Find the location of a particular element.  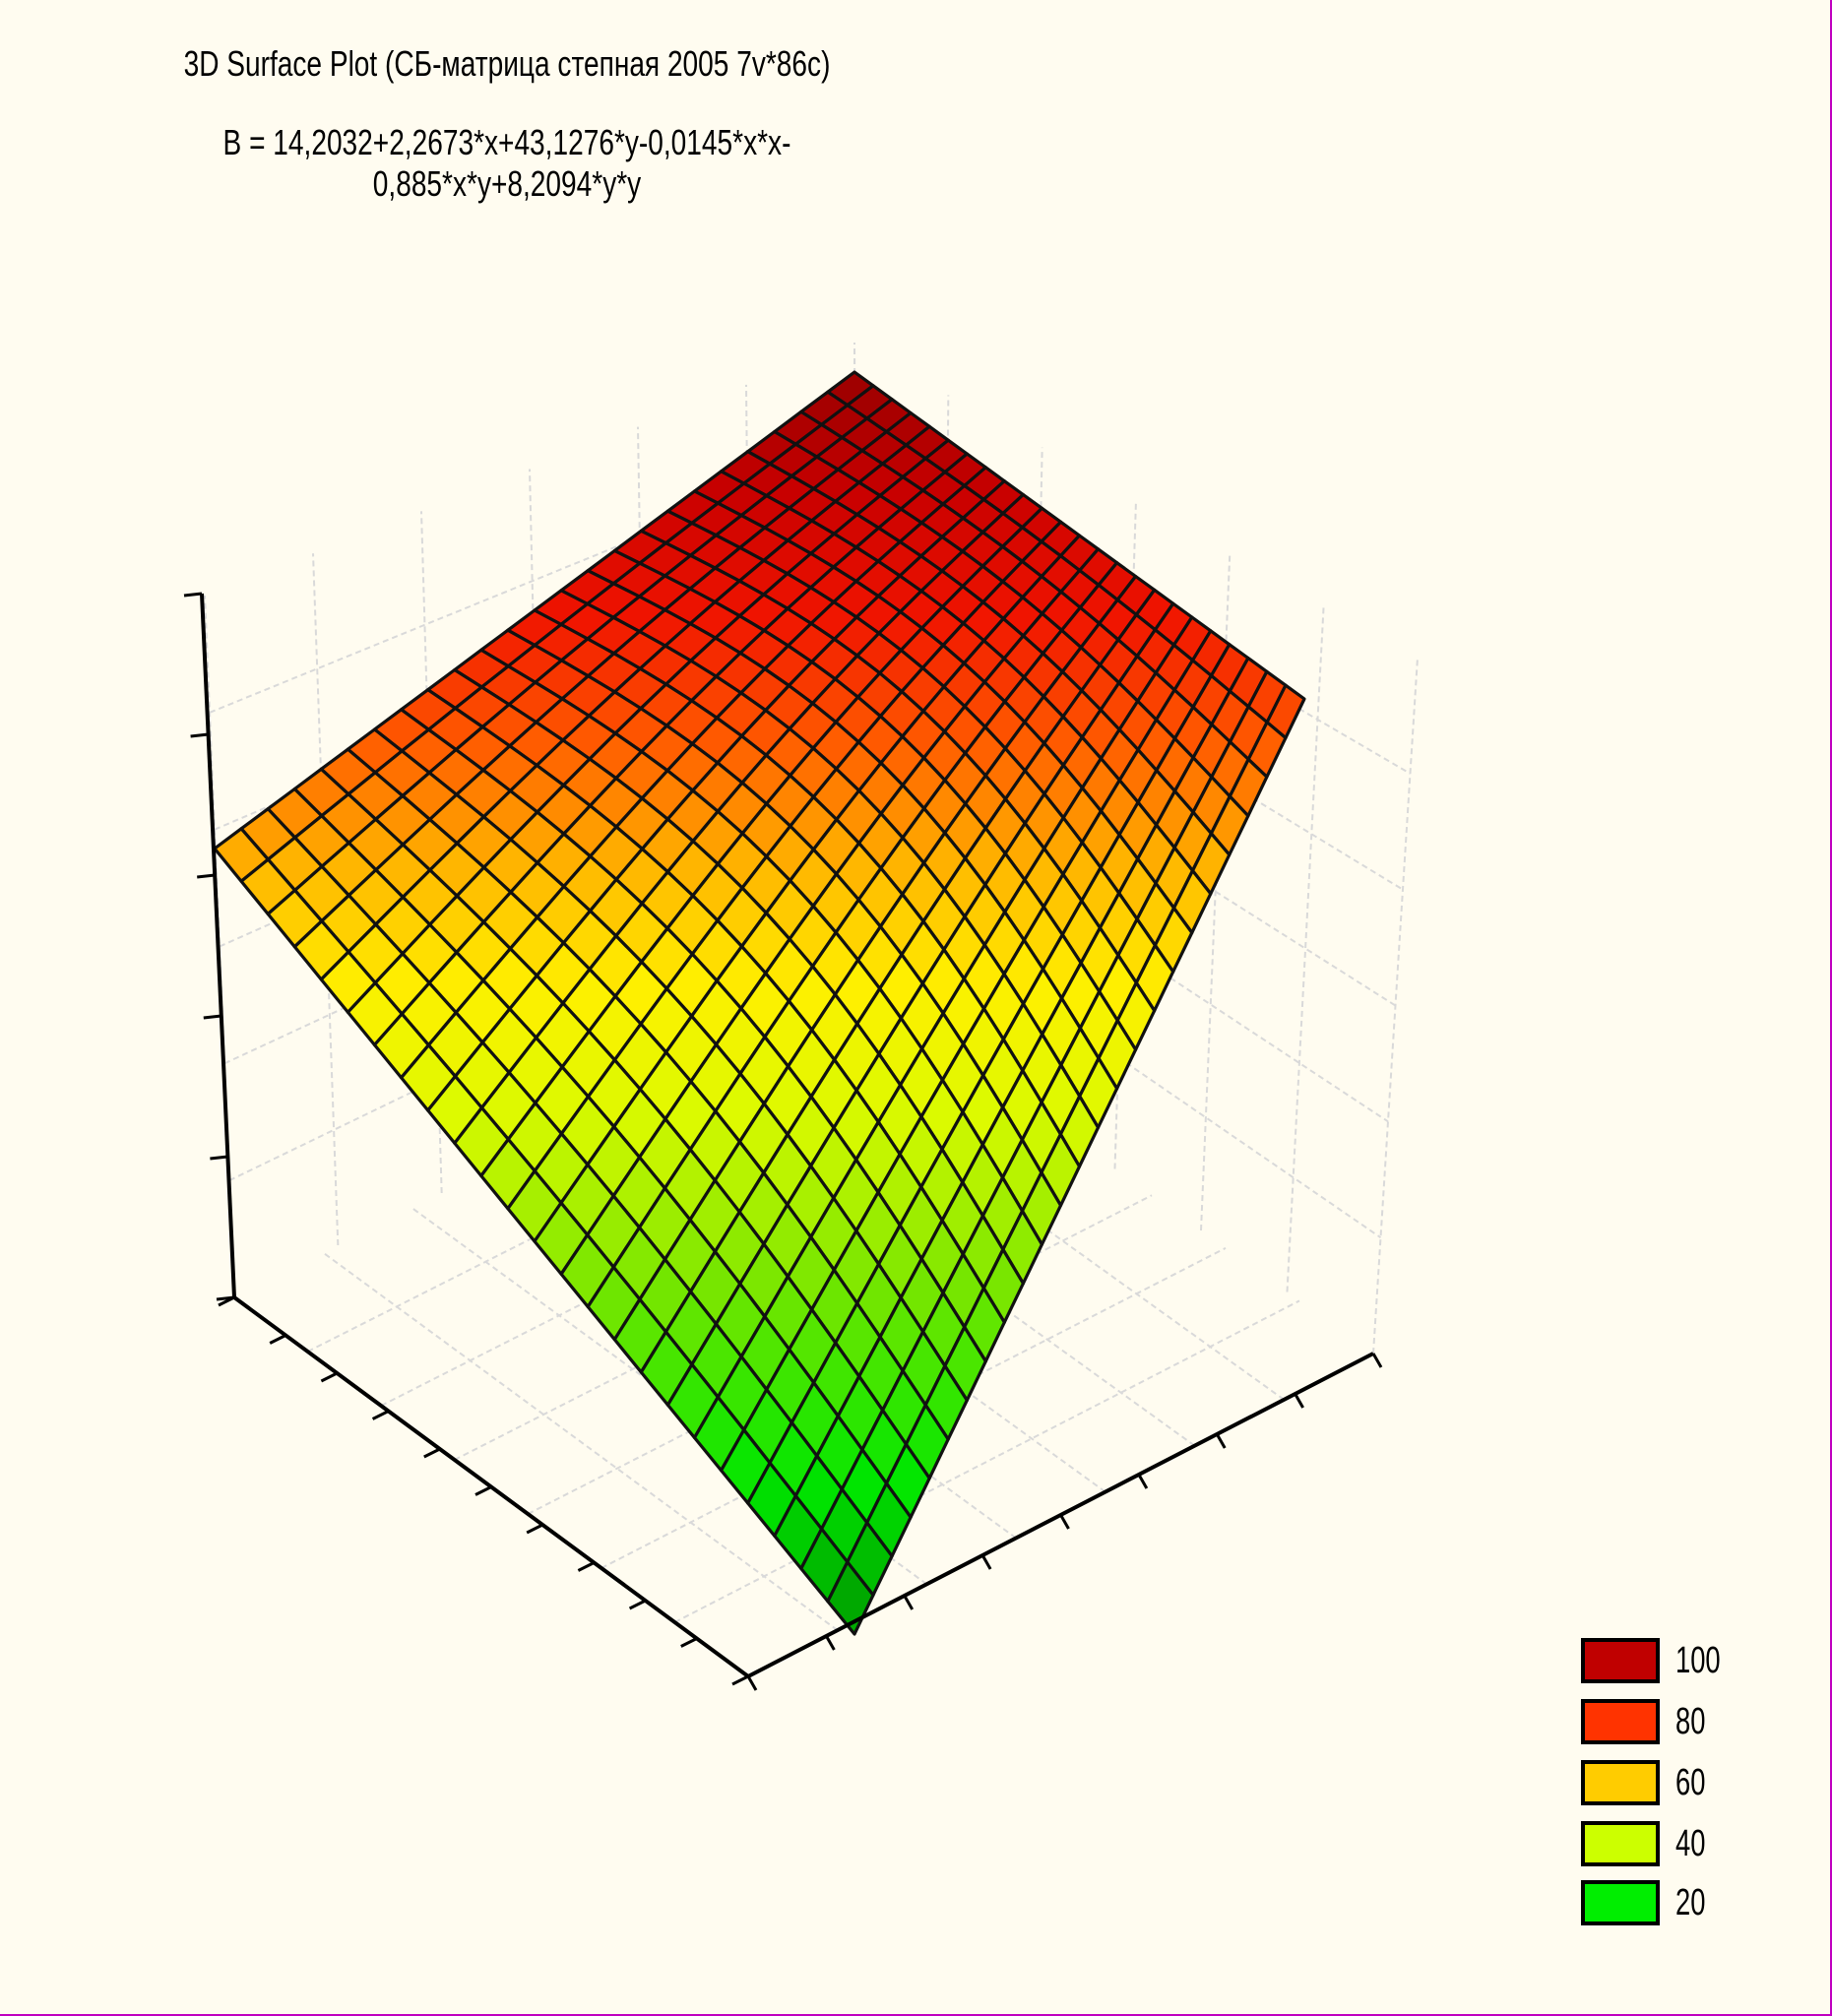

legend-label-20: 20 is located at coordinates (1690, 1902).